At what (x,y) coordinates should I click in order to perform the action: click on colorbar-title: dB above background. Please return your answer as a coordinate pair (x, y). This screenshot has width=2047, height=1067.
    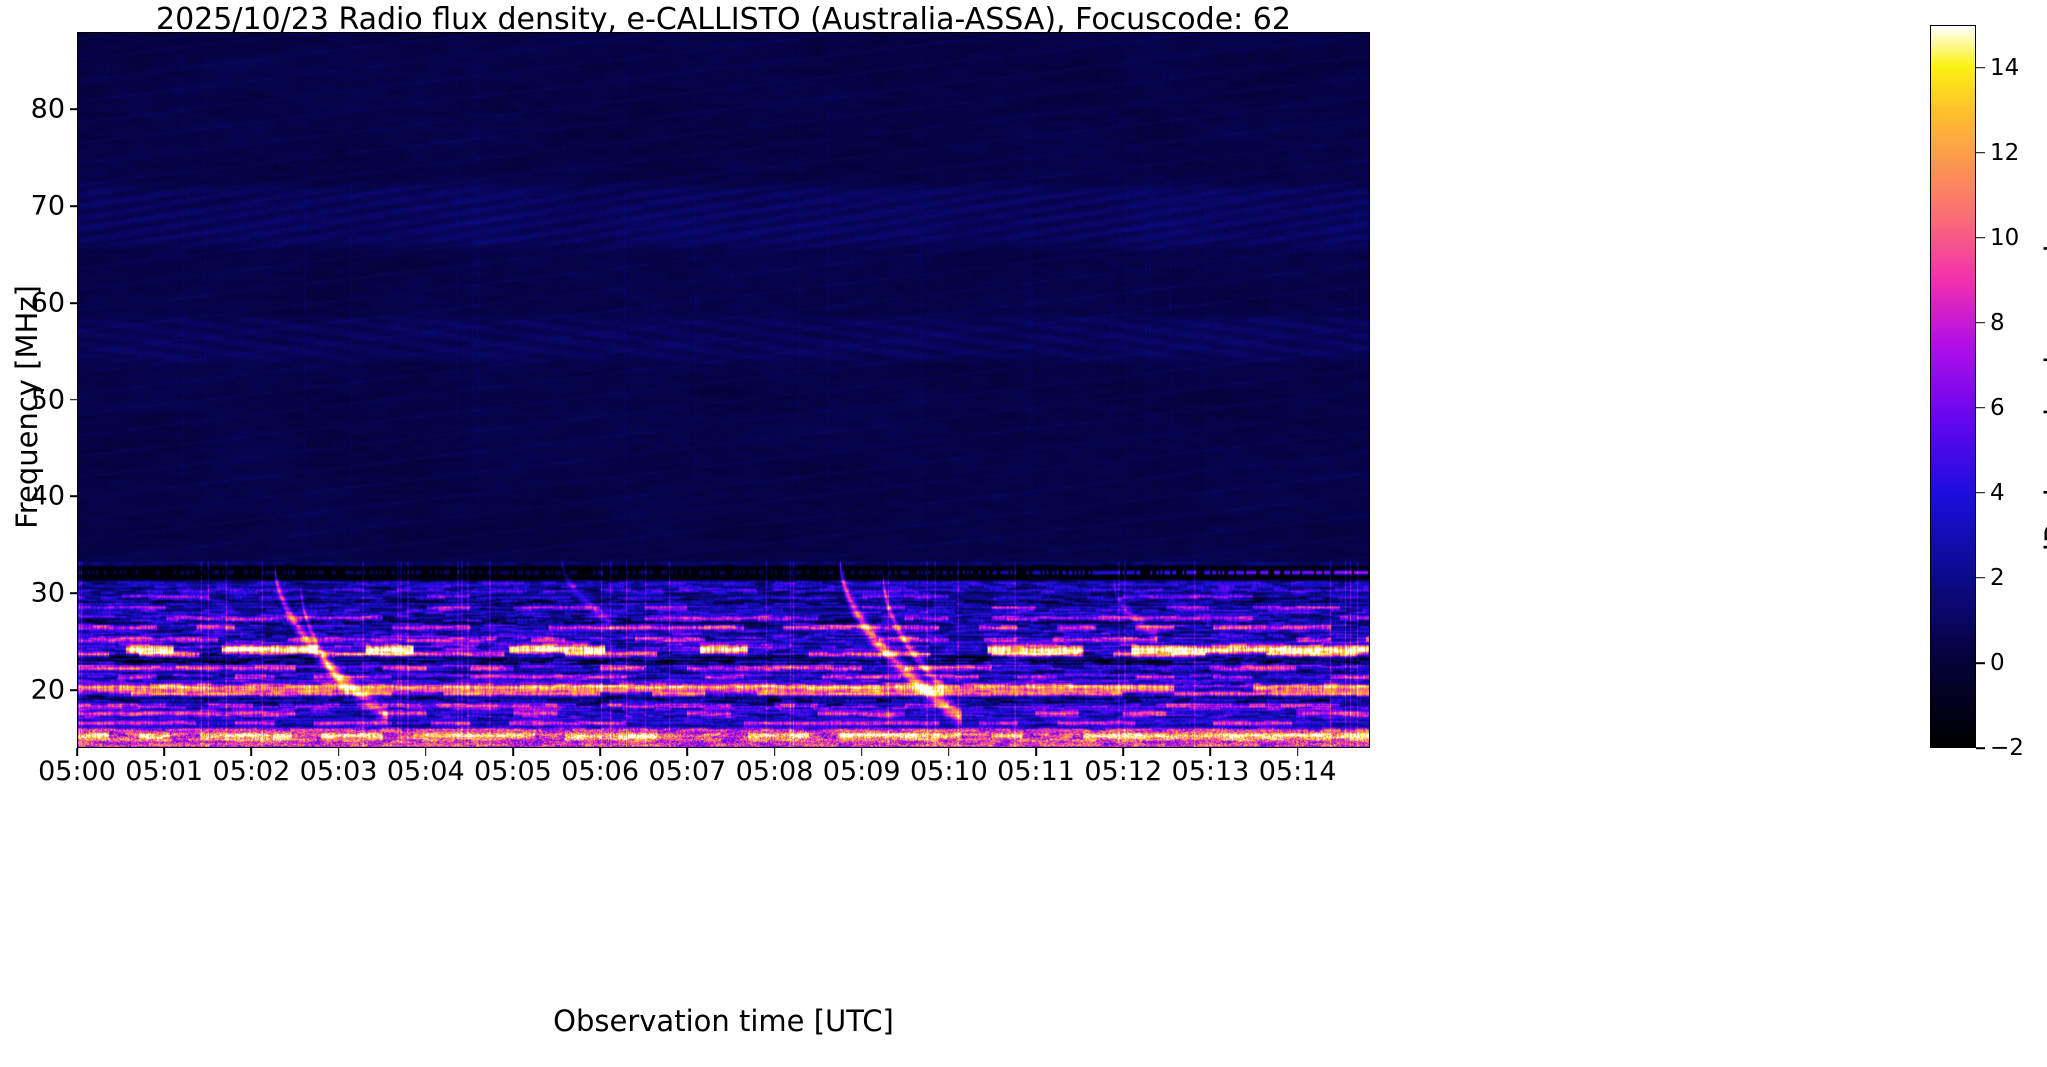
    Looking at the image, I should click on (2043, 403).